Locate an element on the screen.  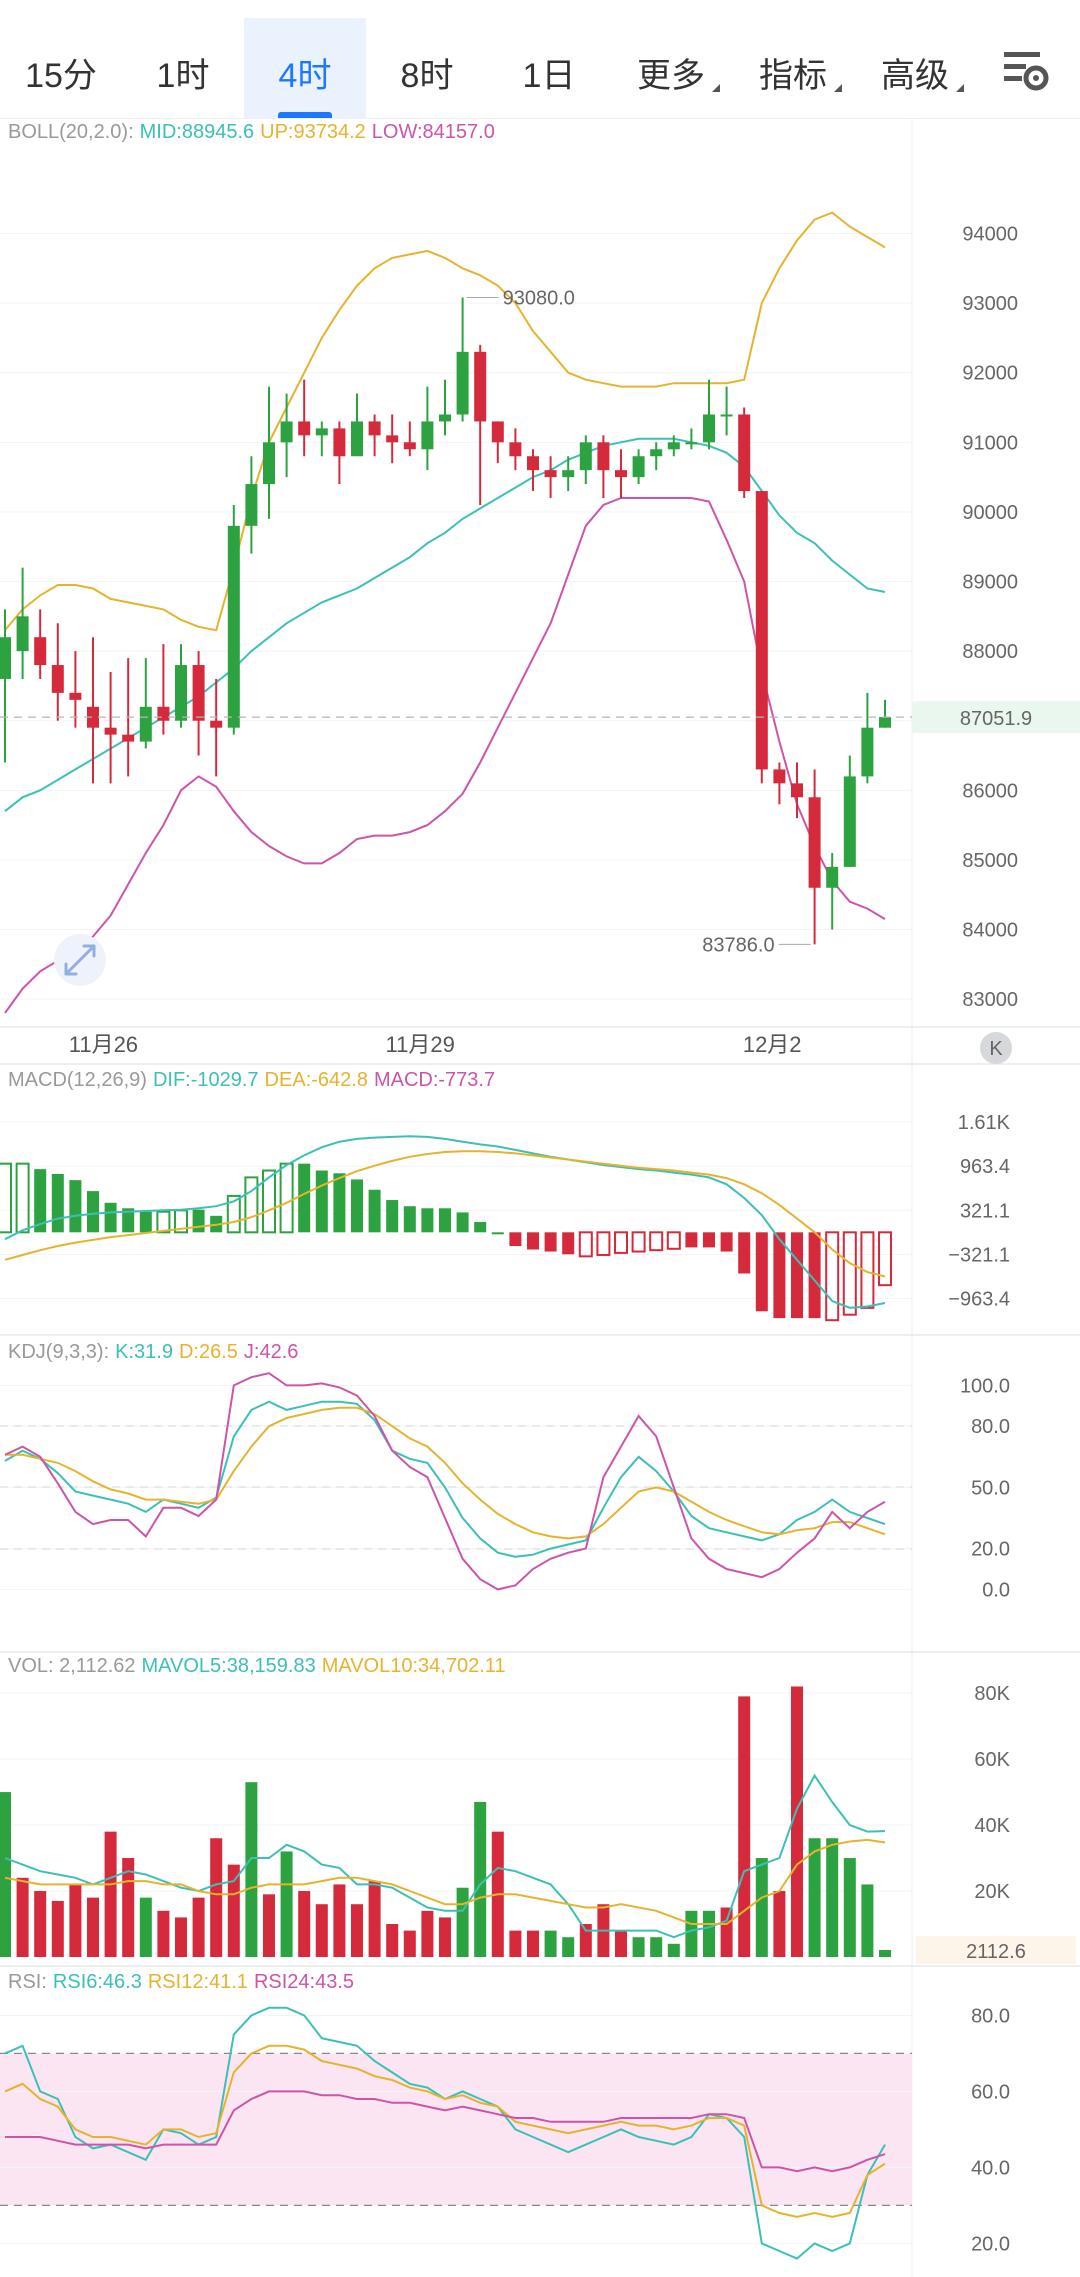
tab-label: 更多 is located at coordinates (671, 76).